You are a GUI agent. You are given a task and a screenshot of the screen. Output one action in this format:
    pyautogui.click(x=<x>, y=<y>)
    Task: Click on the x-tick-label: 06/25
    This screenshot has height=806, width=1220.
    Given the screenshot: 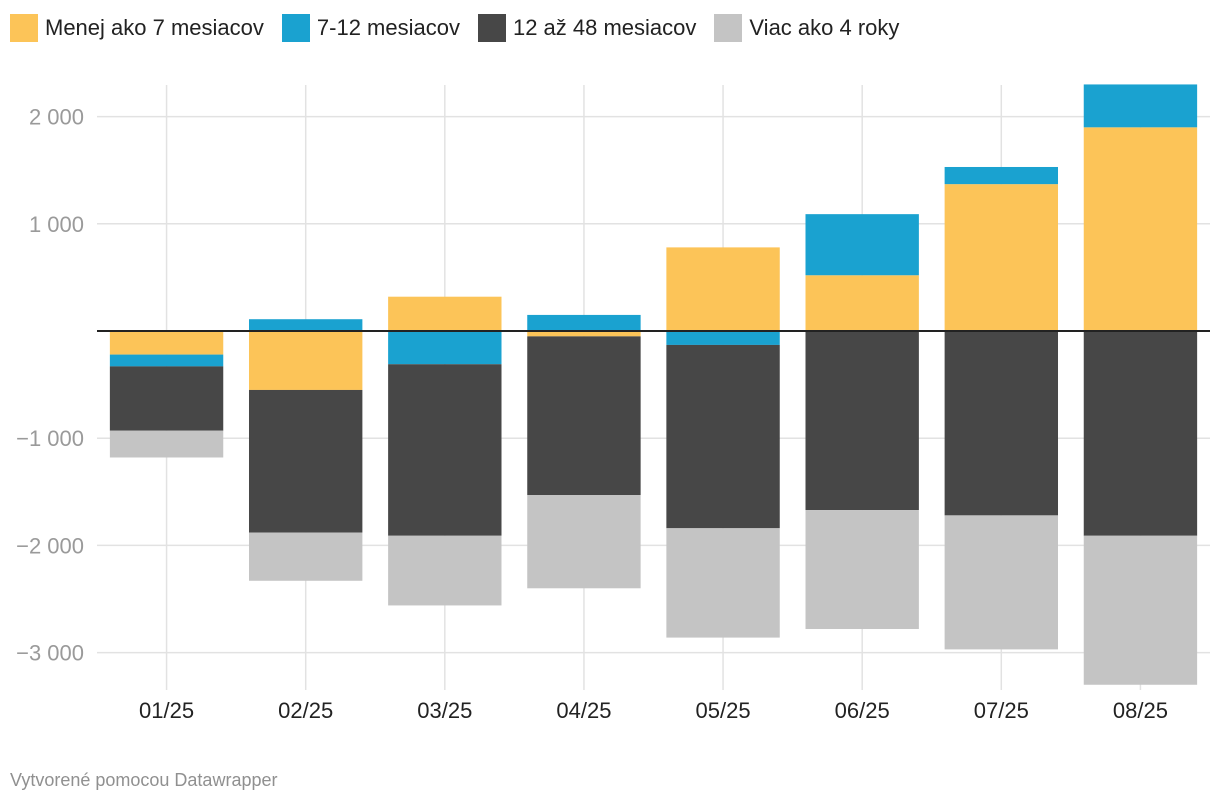 What is the action you would take?
    pyautogui.click(x=862, y=710)
    